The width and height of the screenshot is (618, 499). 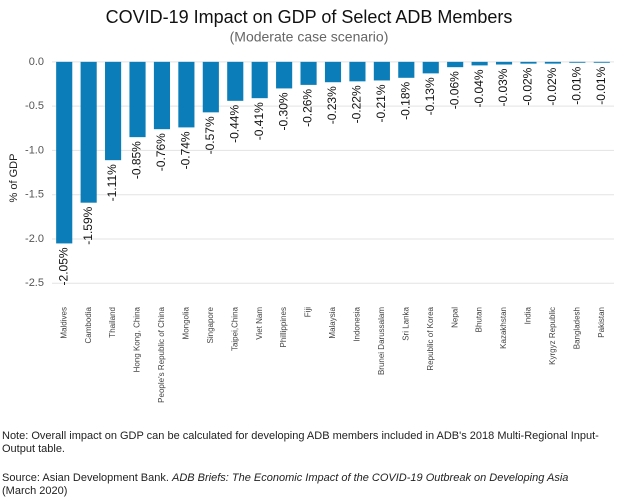 I want to click on value-label: -0.57%, so click(x=210, y=135).